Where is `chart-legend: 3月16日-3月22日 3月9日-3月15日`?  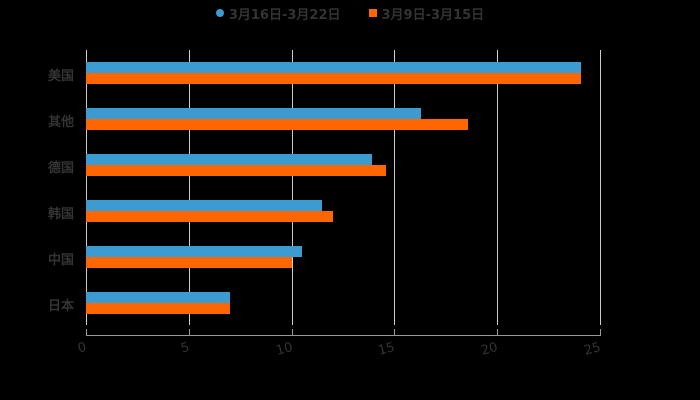
chart-legend: 3月16日-3月22日 3月9日-3月15日 is located at coordinates (350, 13).